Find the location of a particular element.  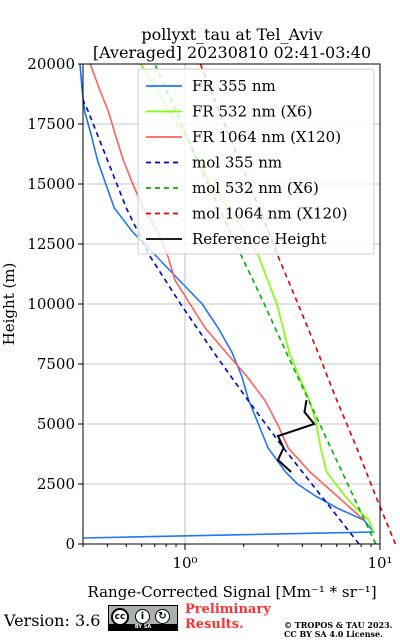

share-alike-icon: ↻ is located at coordinates (162, 616).